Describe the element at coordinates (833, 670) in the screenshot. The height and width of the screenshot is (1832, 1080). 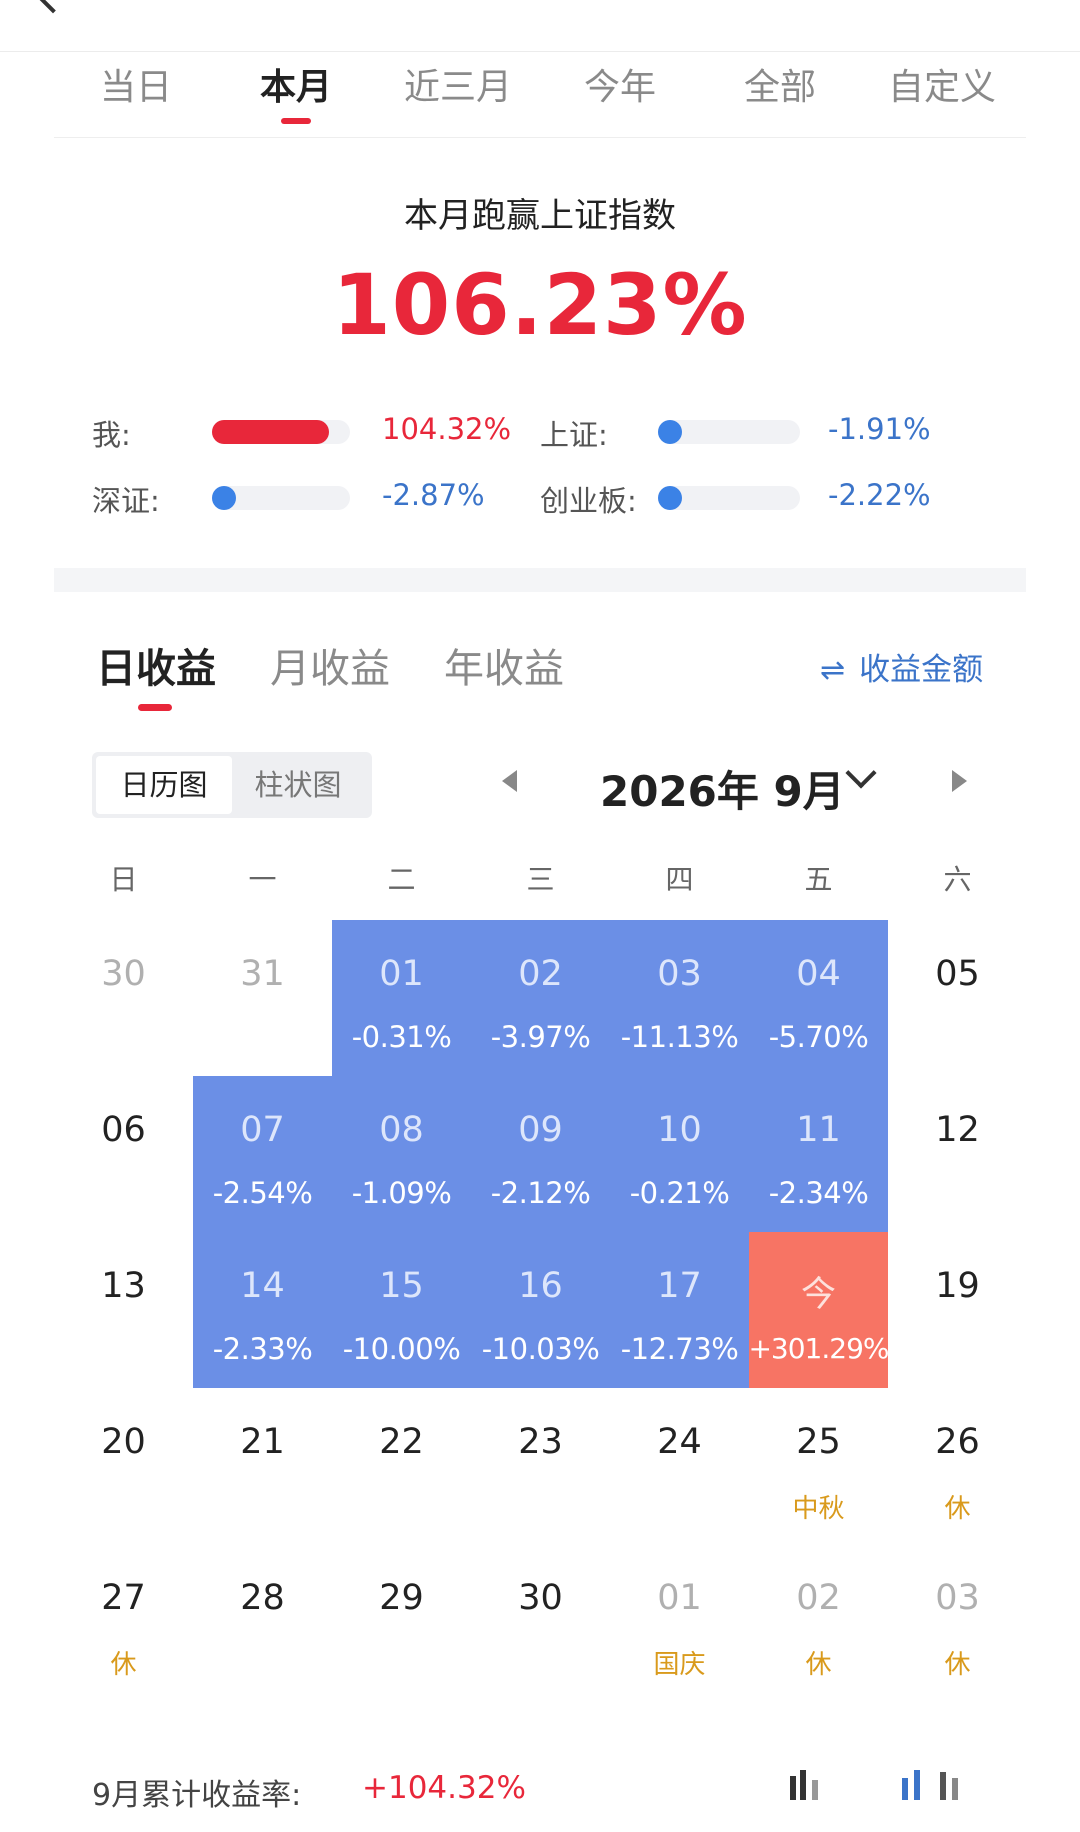
I see `swap-icon: ⇌` at that location.